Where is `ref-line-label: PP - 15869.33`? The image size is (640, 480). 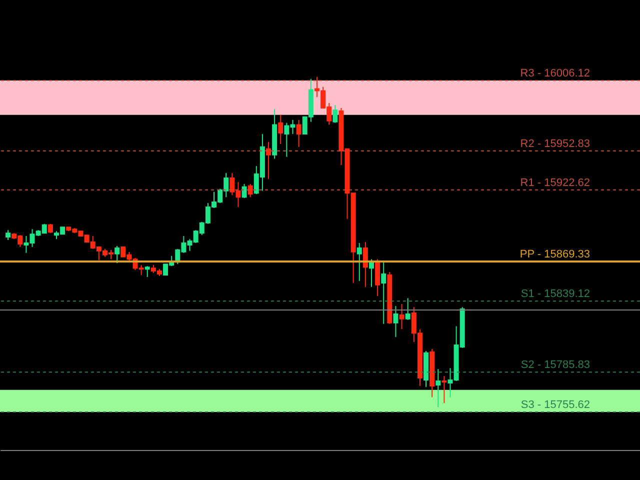 ref-line-label: PP - 15869.33 is located at coordinates (555, 254).